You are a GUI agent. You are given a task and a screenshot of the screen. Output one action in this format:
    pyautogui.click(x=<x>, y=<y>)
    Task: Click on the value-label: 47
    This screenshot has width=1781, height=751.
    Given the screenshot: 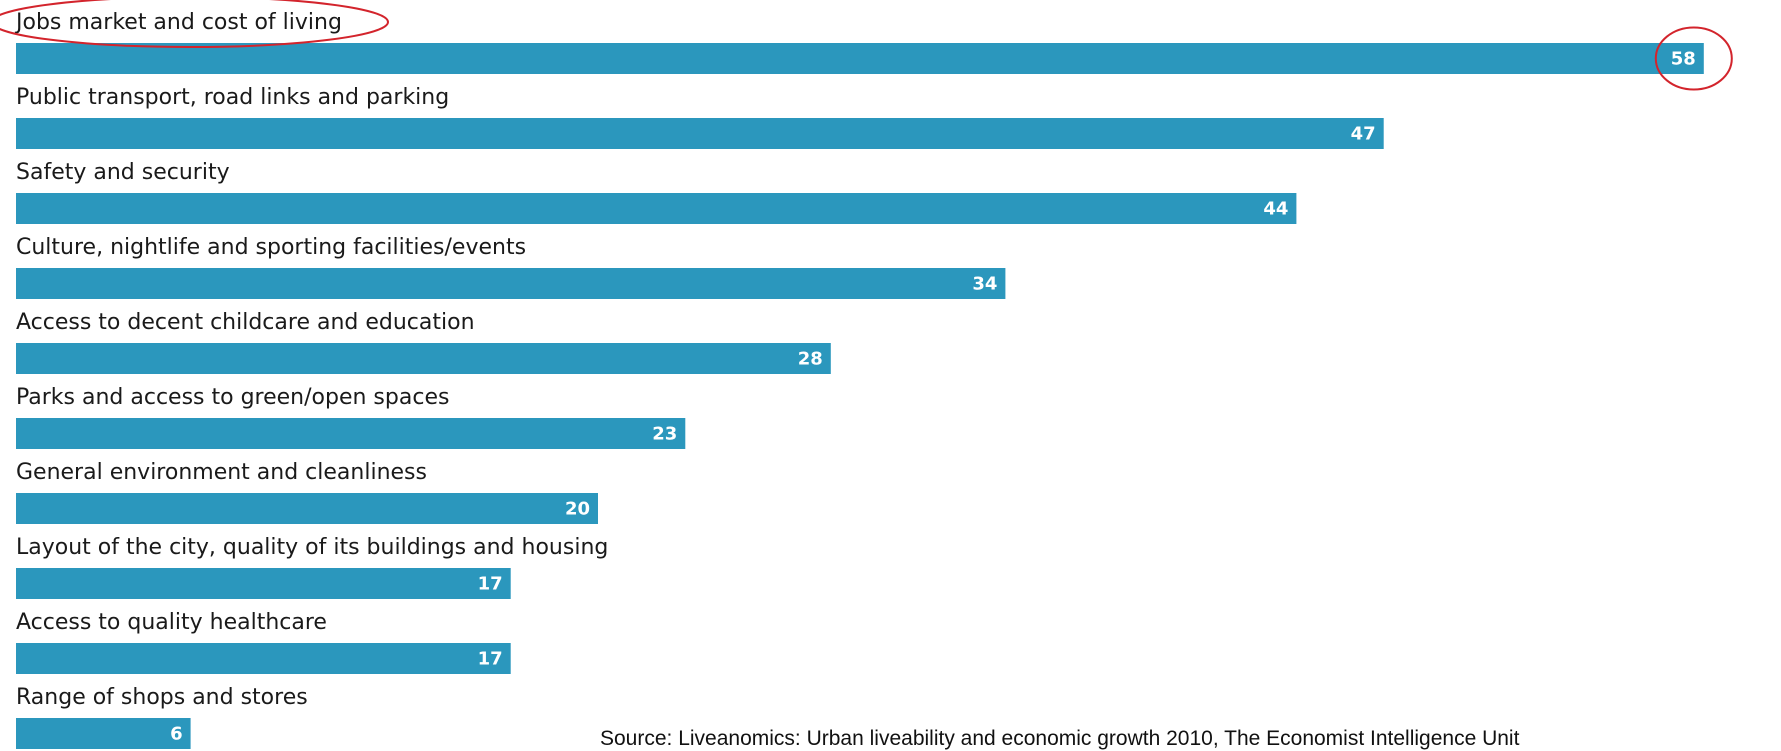 What is the action you would take?
    pyautogui.click(x=1363, y=134)
    